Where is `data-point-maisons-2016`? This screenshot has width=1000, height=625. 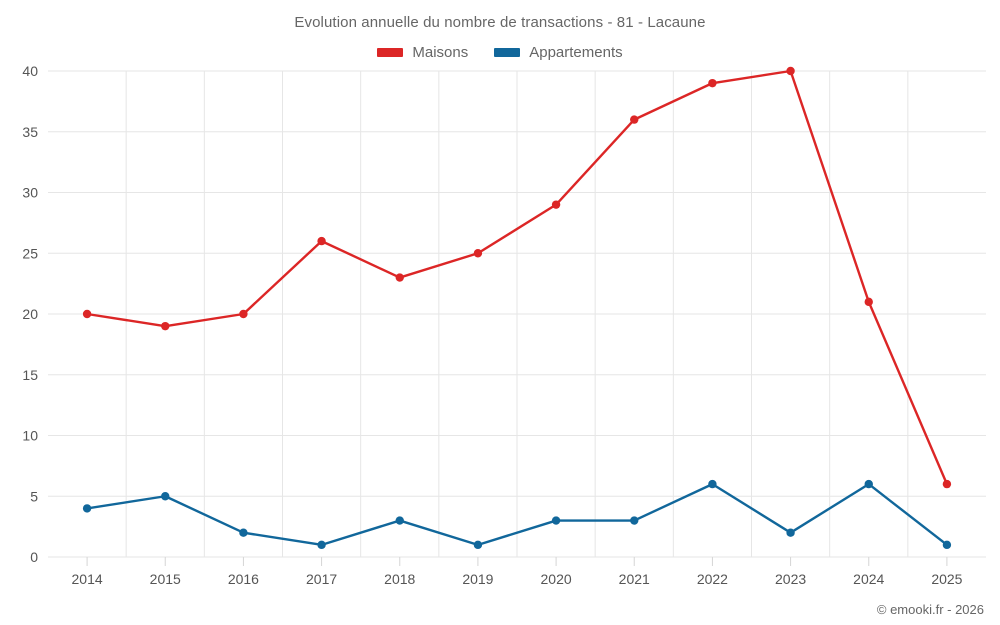 data-point-maisons-2016 is located at coordinates (243, 314).